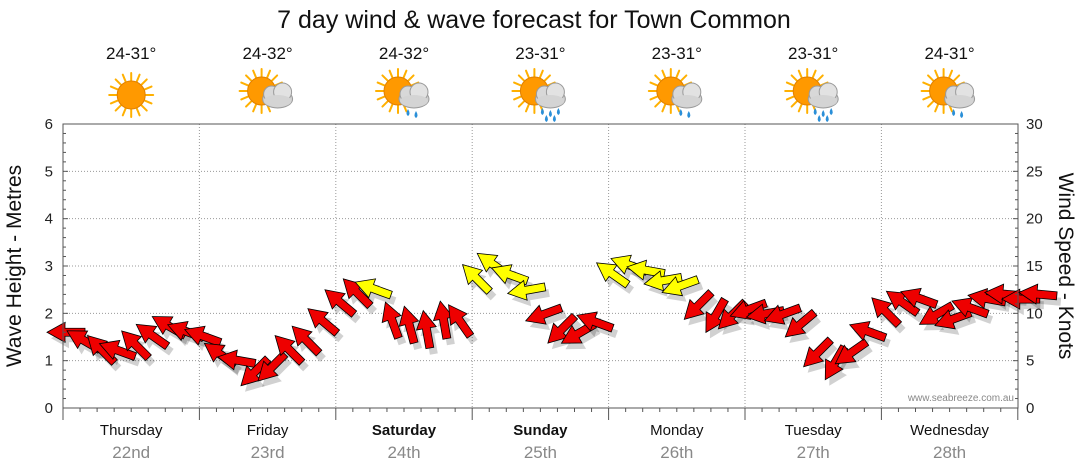  What do you see at coordinates (540, 430) in the screenshot?
I see `day-name: Sunday` at bounding box center [540, 430].